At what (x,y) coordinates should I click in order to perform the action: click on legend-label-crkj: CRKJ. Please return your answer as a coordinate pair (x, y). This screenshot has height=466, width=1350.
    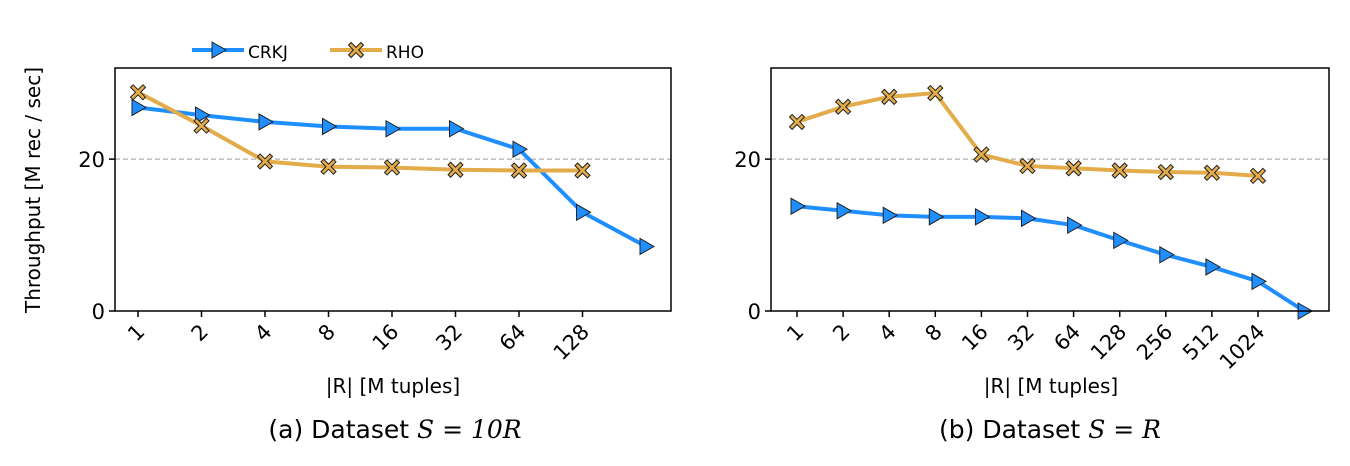
    Looking at the image, I should click on (268, 53).